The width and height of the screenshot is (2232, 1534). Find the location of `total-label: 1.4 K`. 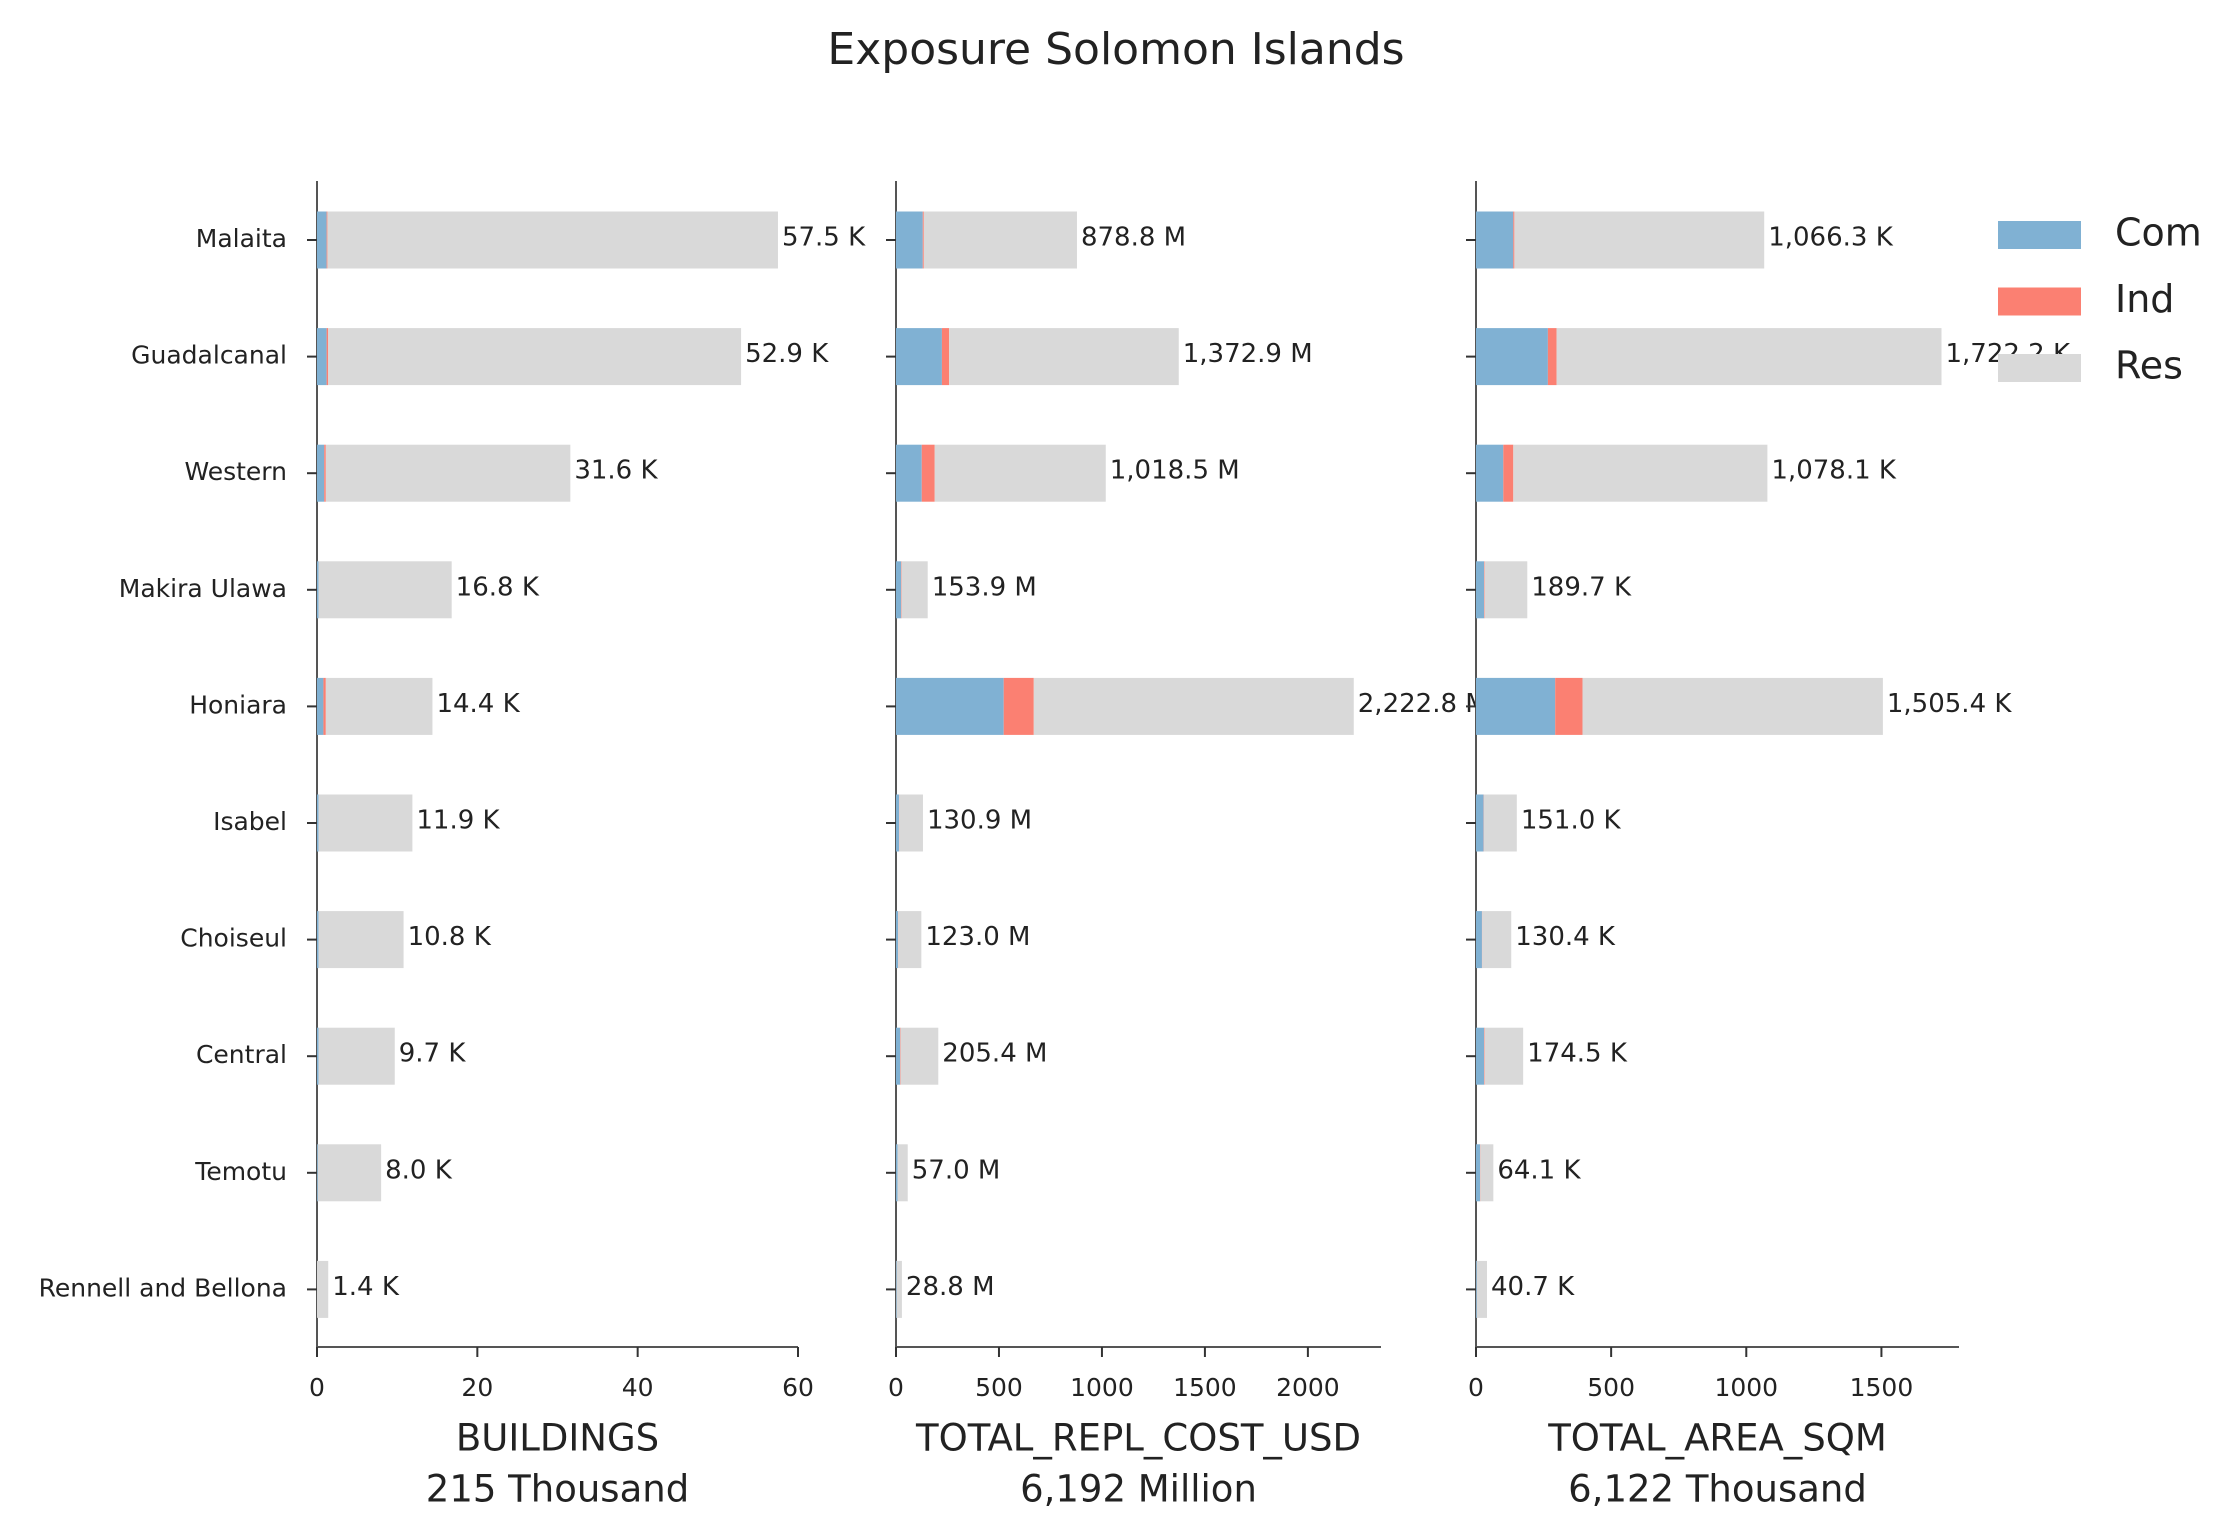

total-label: 1.4 K is located at coordinates (366, 1287).